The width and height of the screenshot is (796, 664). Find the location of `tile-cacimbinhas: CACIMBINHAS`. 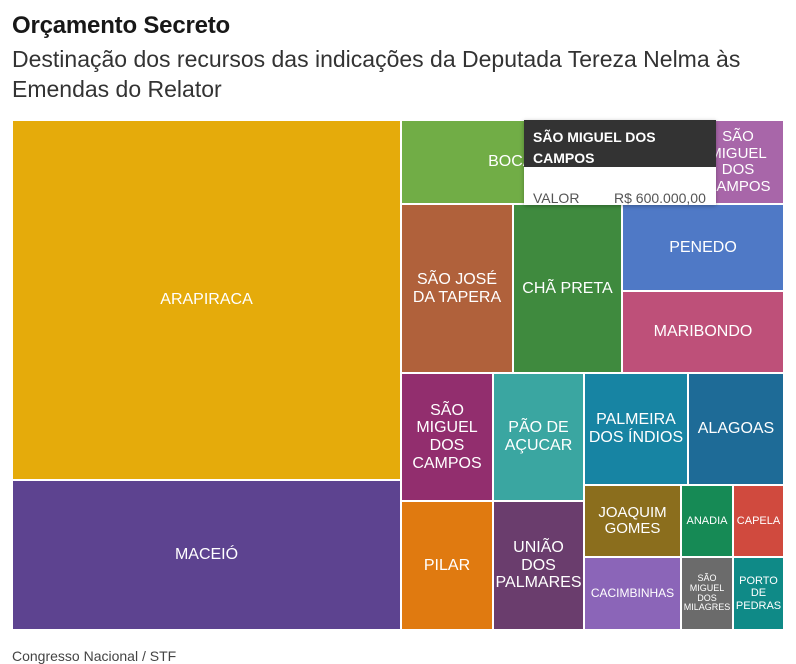

tile-cacimbinhas: CACIMBINHAS is located at coordinates (632, 593).